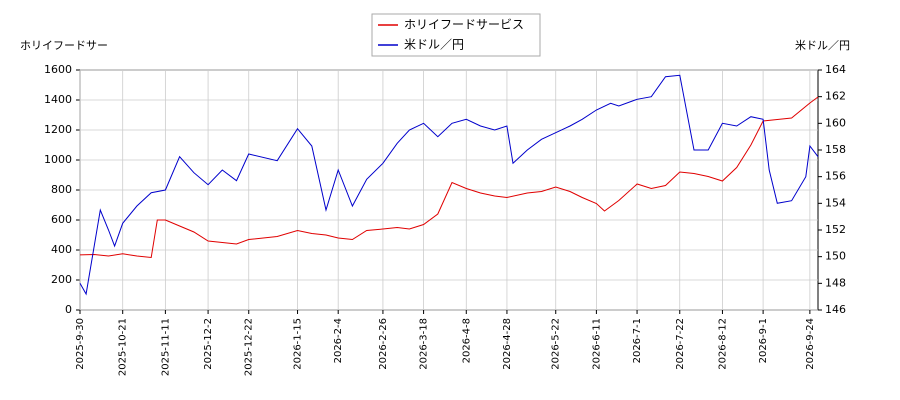 This screenshot has height=400, width=900. Describe the element at coordinates (835, 149) in the screenshot. I see `y2-tick-label: 158` at that location.